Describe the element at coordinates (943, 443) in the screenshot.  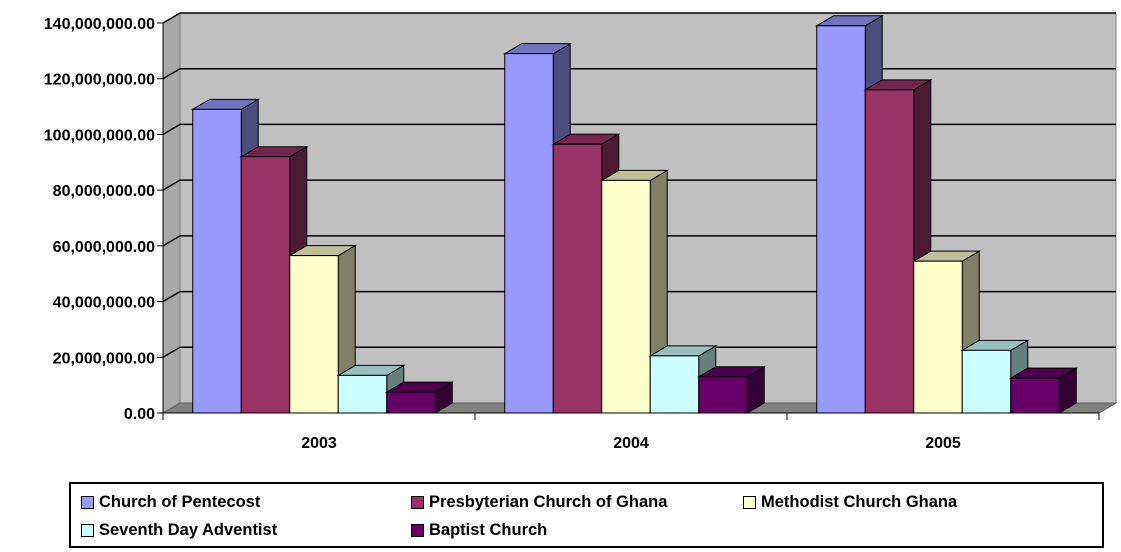
I see `x-tick-label: 2005` at that location.